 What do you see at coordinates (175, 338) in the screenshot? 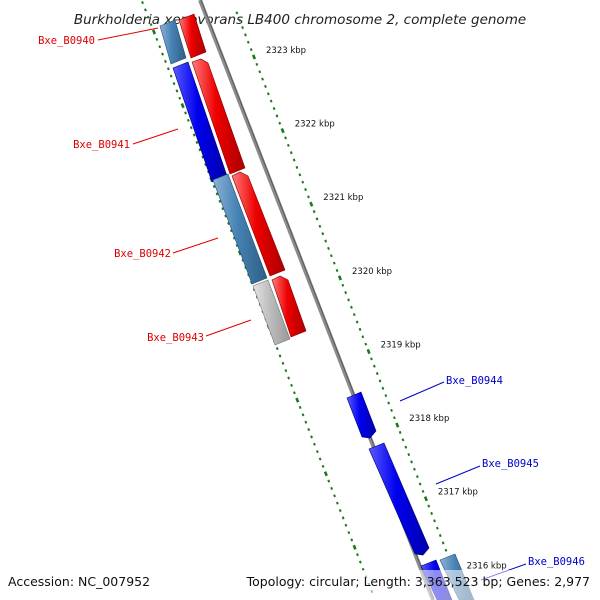
I see `gene-label-bxe-b0943: Bxe_B0943` at bounding box center [175, 338].